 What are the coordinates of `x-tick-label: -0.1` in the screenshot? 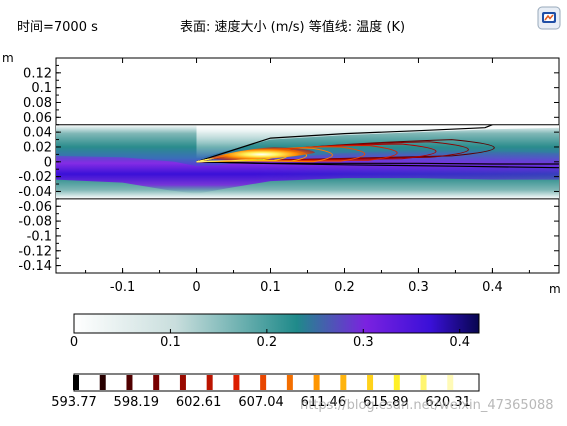 It's located at (122, 287).